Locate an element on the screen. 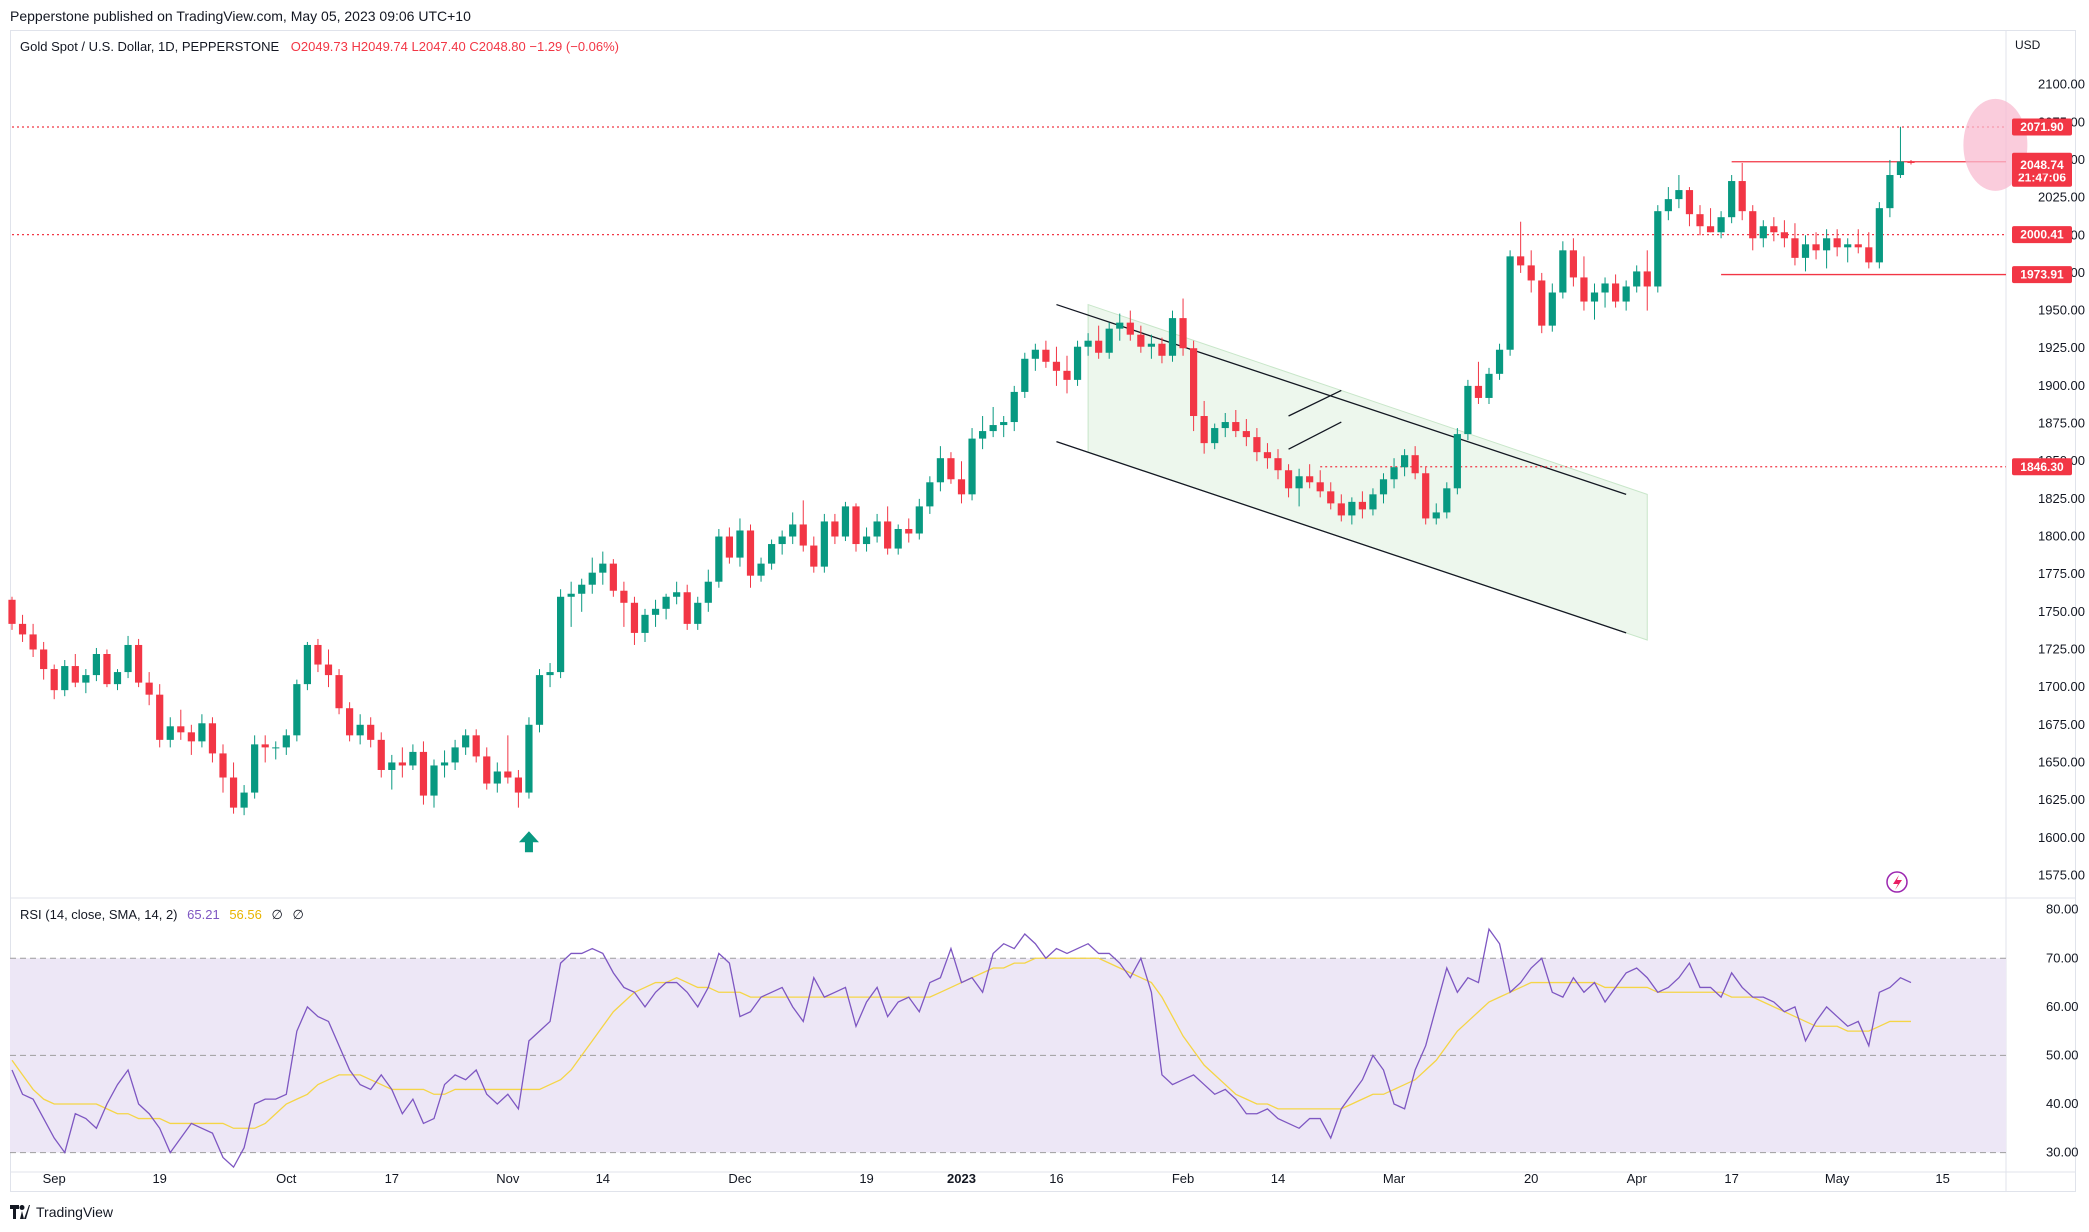 Image resolution: width=2089 pixels, height=1232 pixels. change-value: −1.29 (−0.06%) is located at coordinates (574, 46).